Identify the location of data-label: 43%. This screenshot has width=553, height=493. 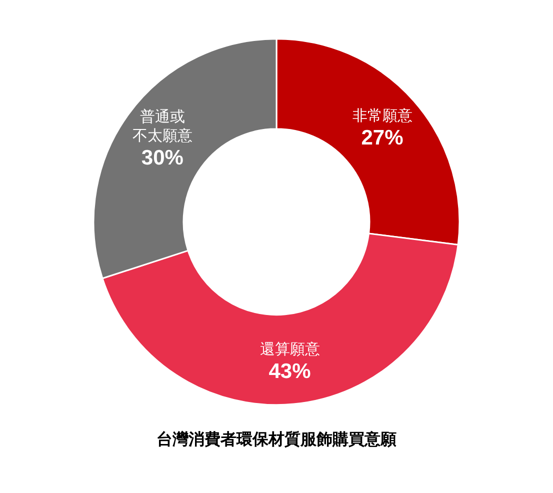
(290, 372).